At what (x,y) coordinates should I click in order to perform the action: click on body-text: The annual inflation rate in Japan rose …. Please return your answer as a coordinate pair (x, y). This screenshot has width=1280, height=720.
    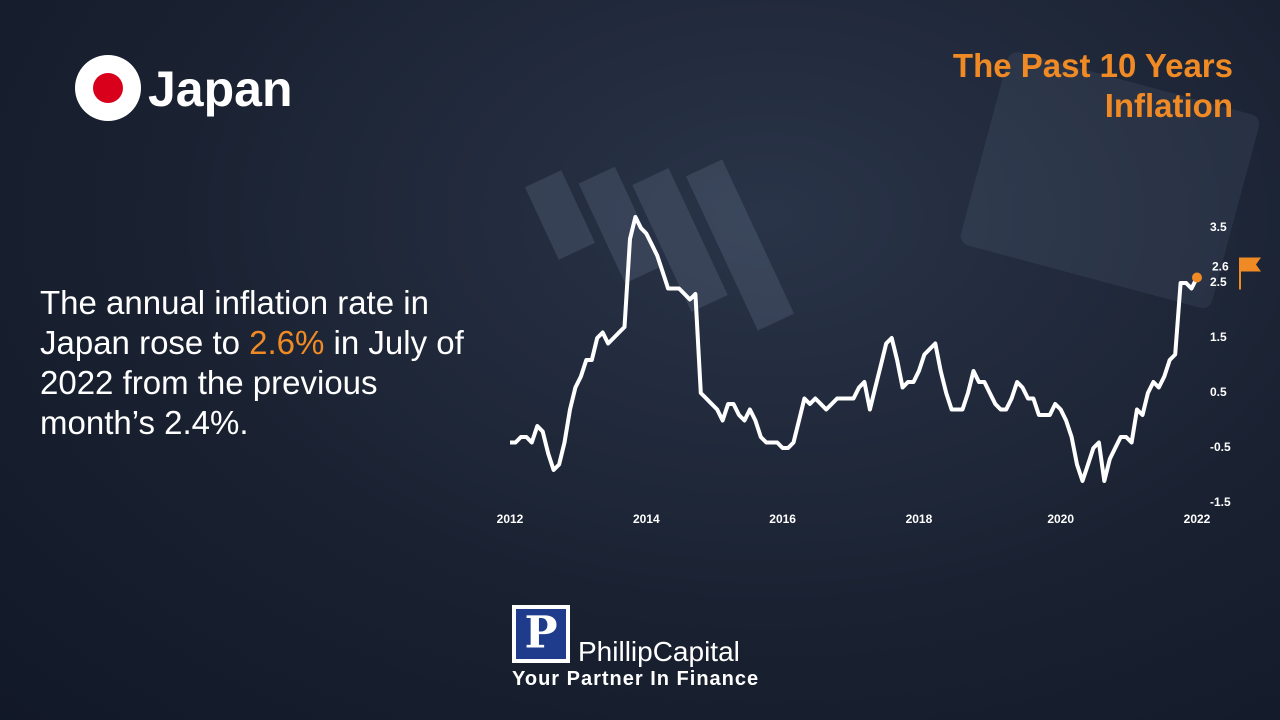
    Looking at the image, I should click on (265, 363).